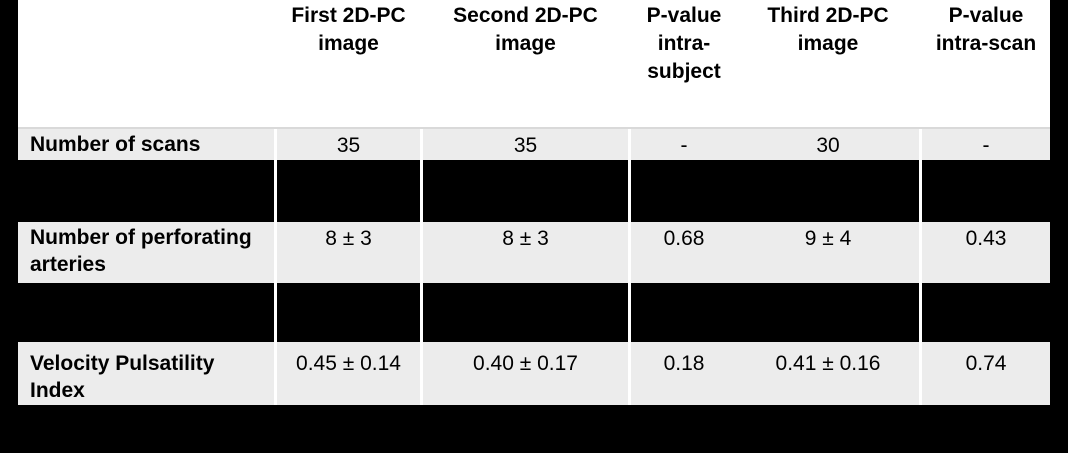 This screenshot has height=453, width=1068. Describe the element at coordinates (829, 63) in the screenshot. I see `header-cell-third-2dpc: Third 2D-PC image` at that location.